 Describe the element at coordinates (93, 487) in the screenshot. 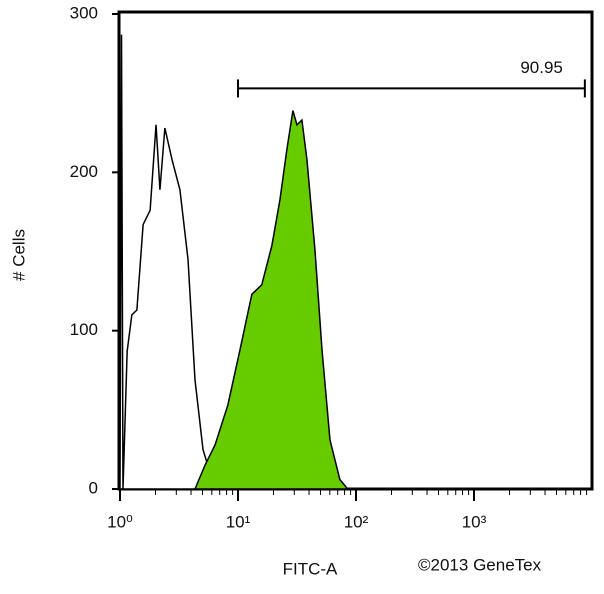

I see `y-tick-label: 0` at that location.